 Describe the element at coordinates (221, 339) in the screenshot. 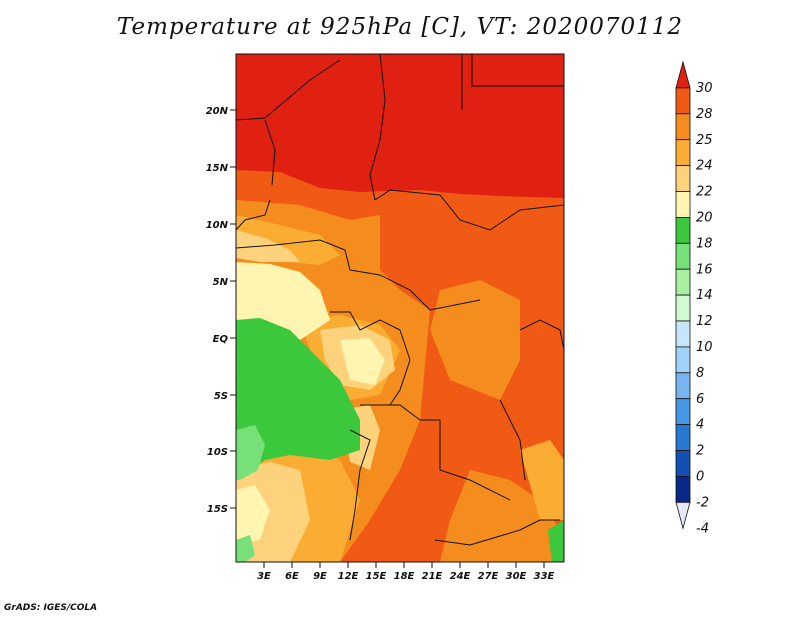

I see `lat-label-eq: EQ` at that location.